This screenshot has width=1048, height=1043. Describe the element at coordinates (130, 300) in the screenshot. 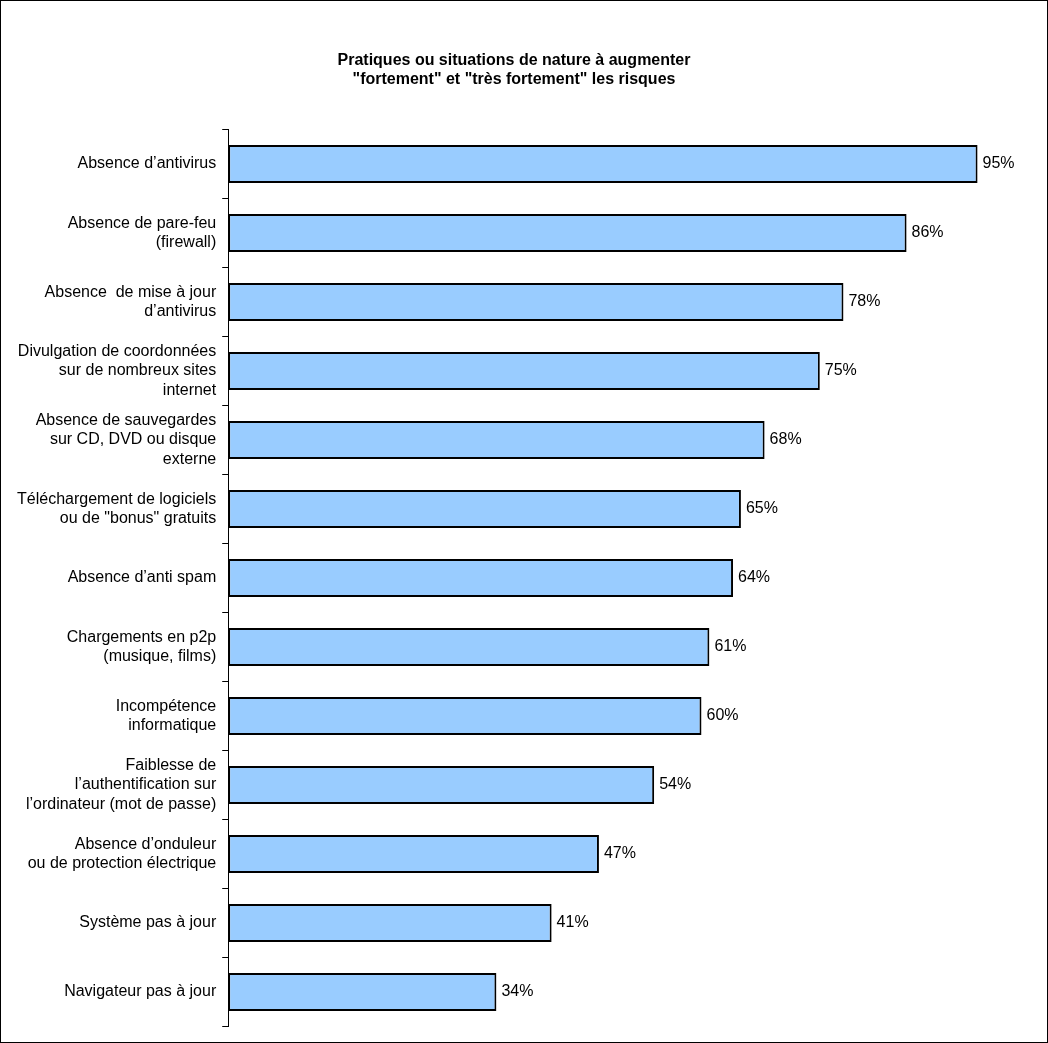

I see `y-tick-label: Absence de mise à jour d’antivirus` at that location.